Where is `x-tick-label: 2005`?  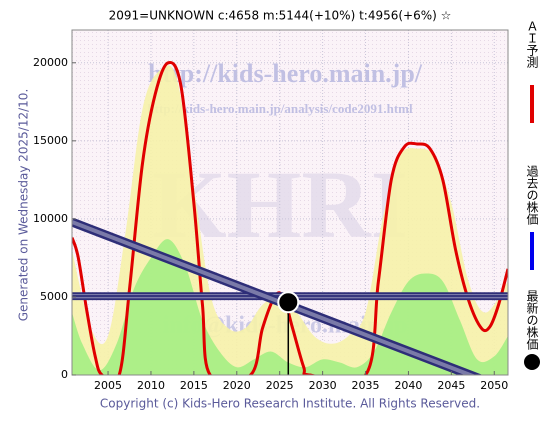 x-tick-label: 2005 is located at coordinates (108, 385).